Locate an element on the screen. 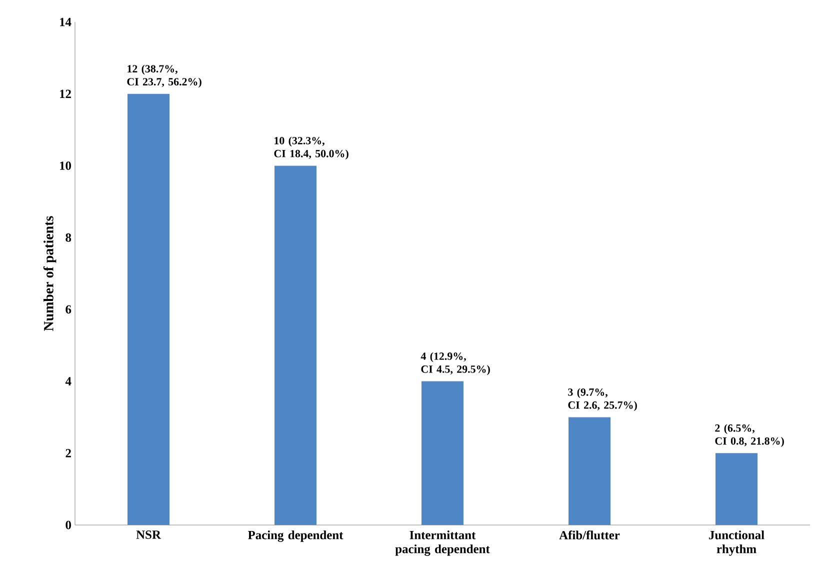  y-tick-label: 14 is located at coordinates (66, 22).